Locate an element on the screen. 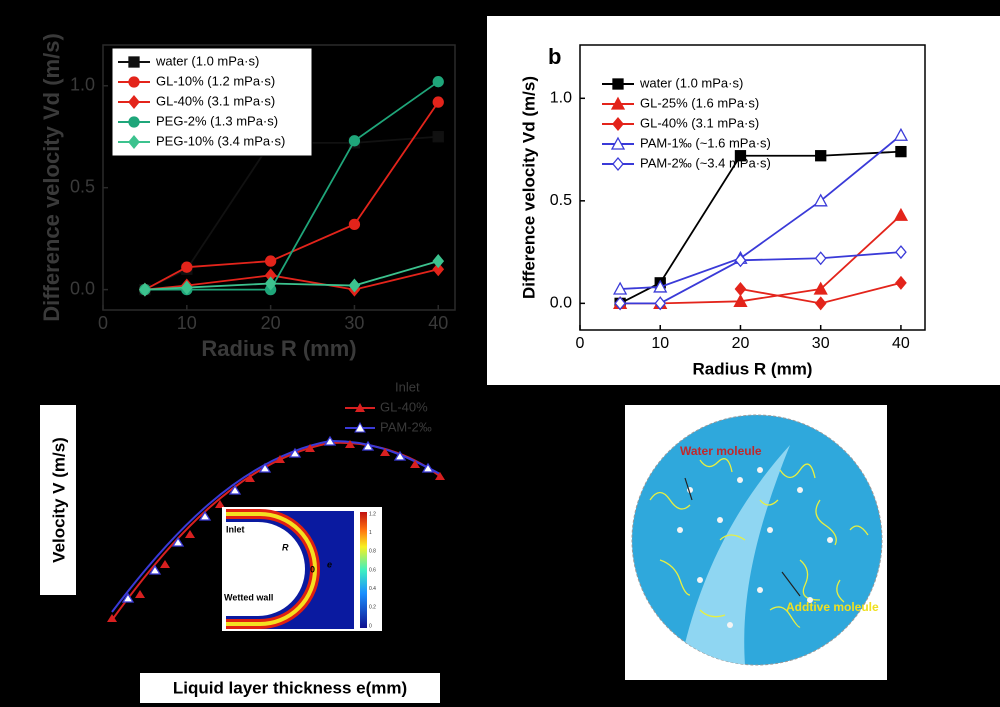 Image resolution: width=1000 pixels, height=707 pixels. colorbar-label: 0.6 is located at coordinates (372, 570).